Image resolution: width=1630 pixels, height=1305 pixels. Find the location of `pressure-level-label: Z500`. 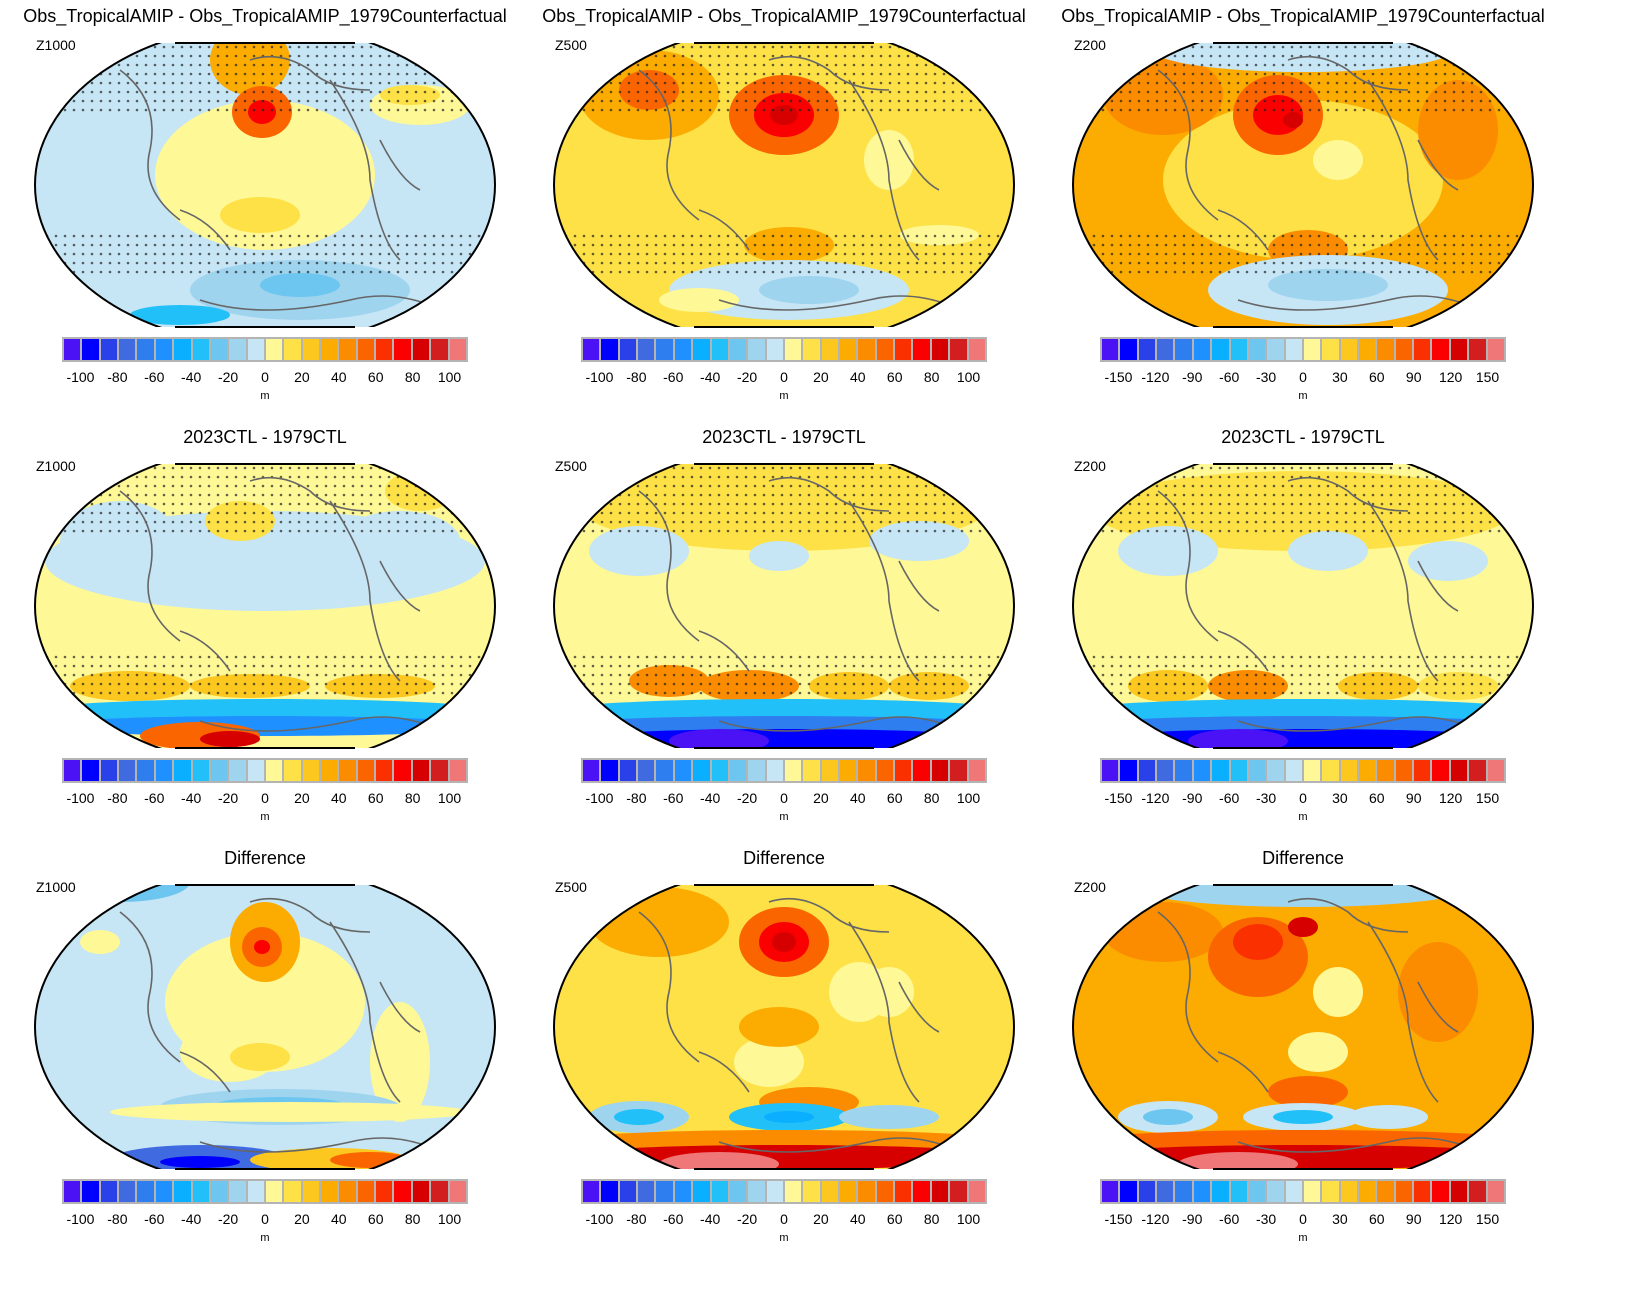

pressure-level-label: Z500 is located at coordinates (571, 466).